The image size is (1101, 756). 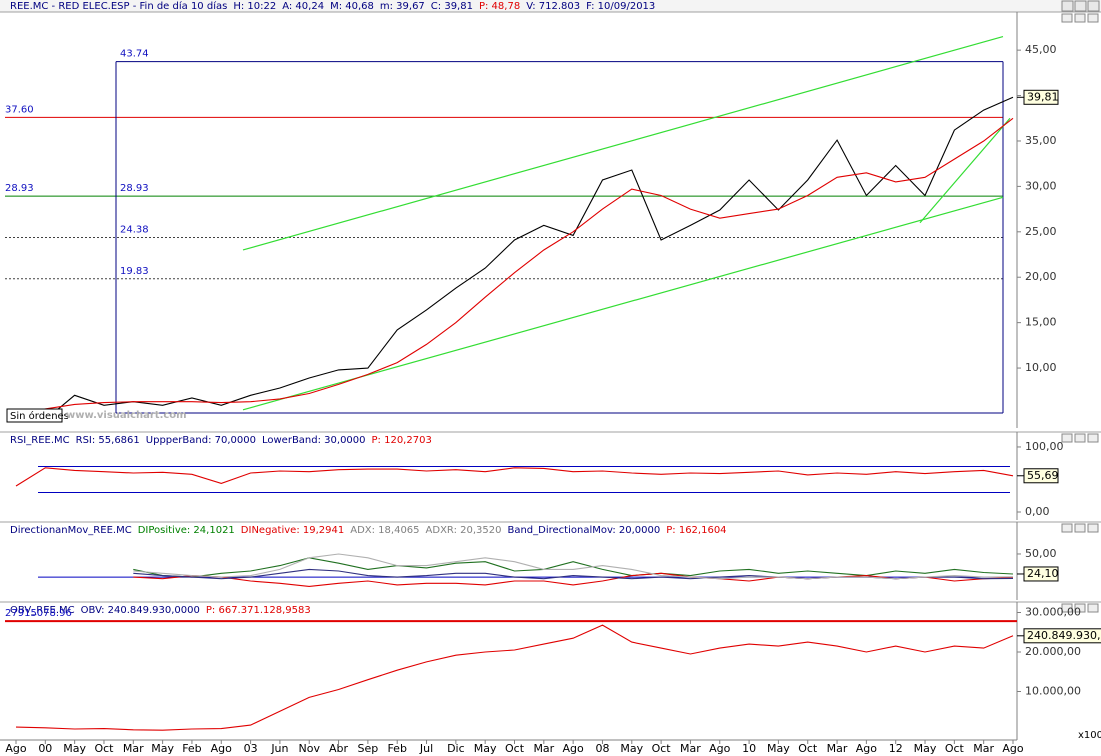 What do you see at coordinates (1041, 231) in the screenshot?
I see `y-tick-label: 25,00` at bounding box center [1041, 231].